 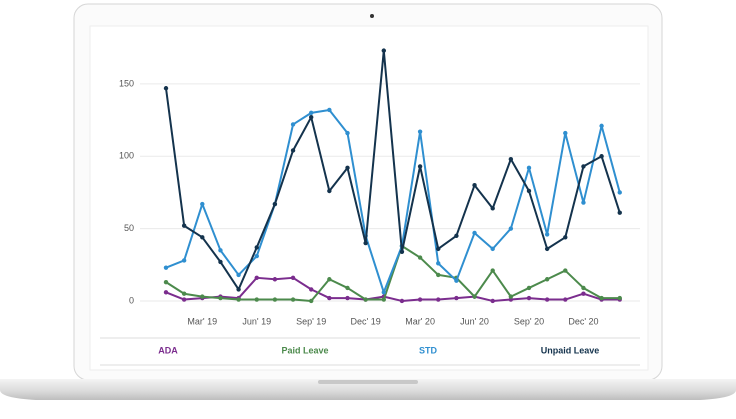 I want to click on legend-label: Unpaid Leave, so click(x=570, y=350).